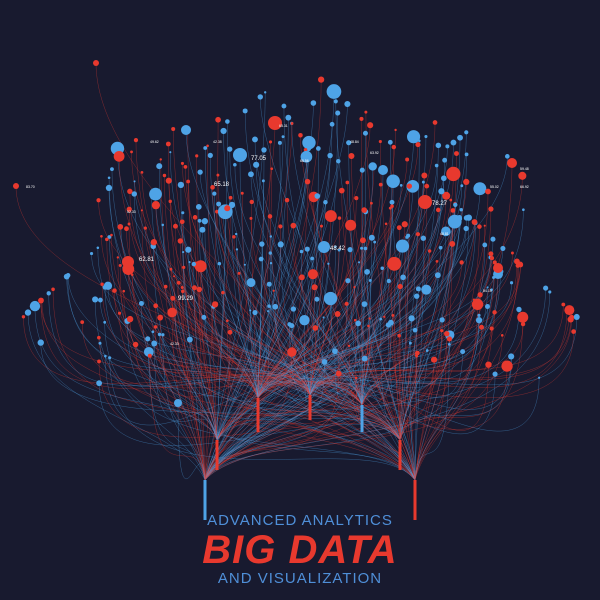 The image size is (600, 600). I want to click on root-stems, so click(310, 457).